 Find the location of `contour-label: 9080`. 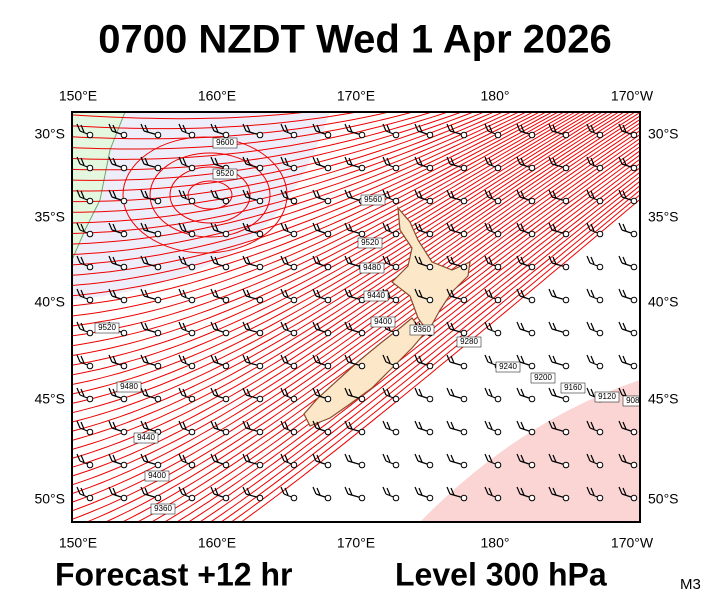

contour-label: 9080 is located at coordinates (635, 400).